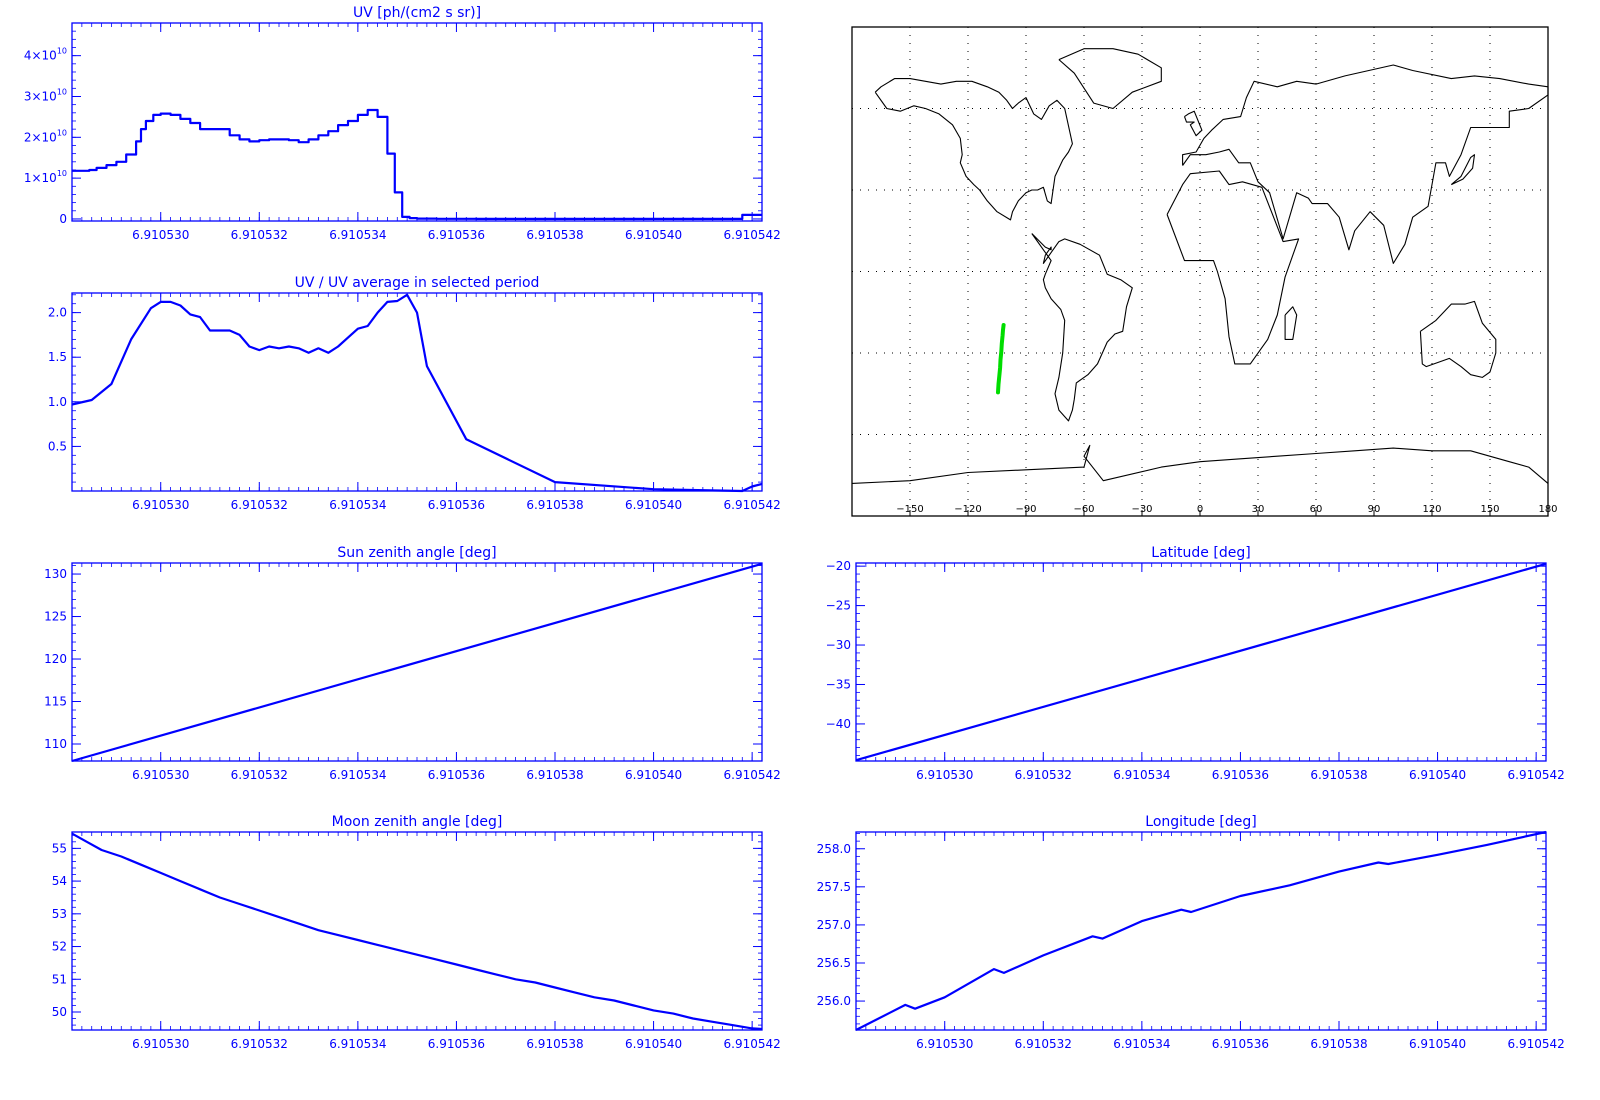 The height and width of the screenshot is (1100, 1600). I want to click on y-tick-label: 1.5, so click(57, 357).